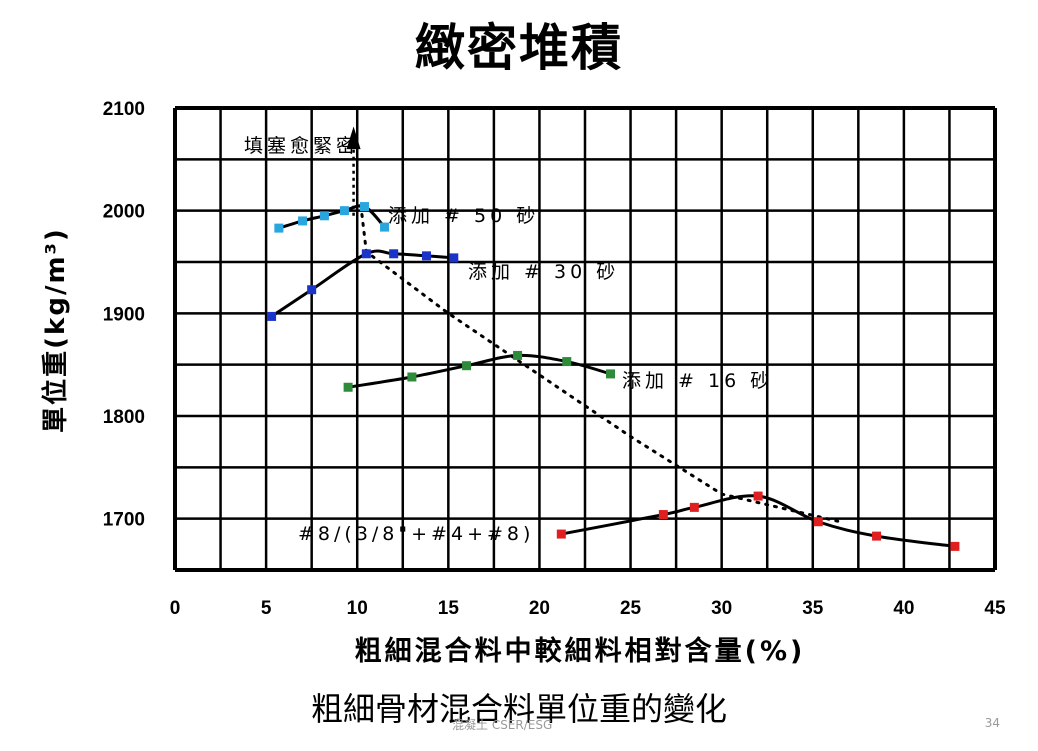 Image resolution: width=1038 pixels, height=751 pixels. I want to click on y-tick-label: 1800, so click(124, 417).